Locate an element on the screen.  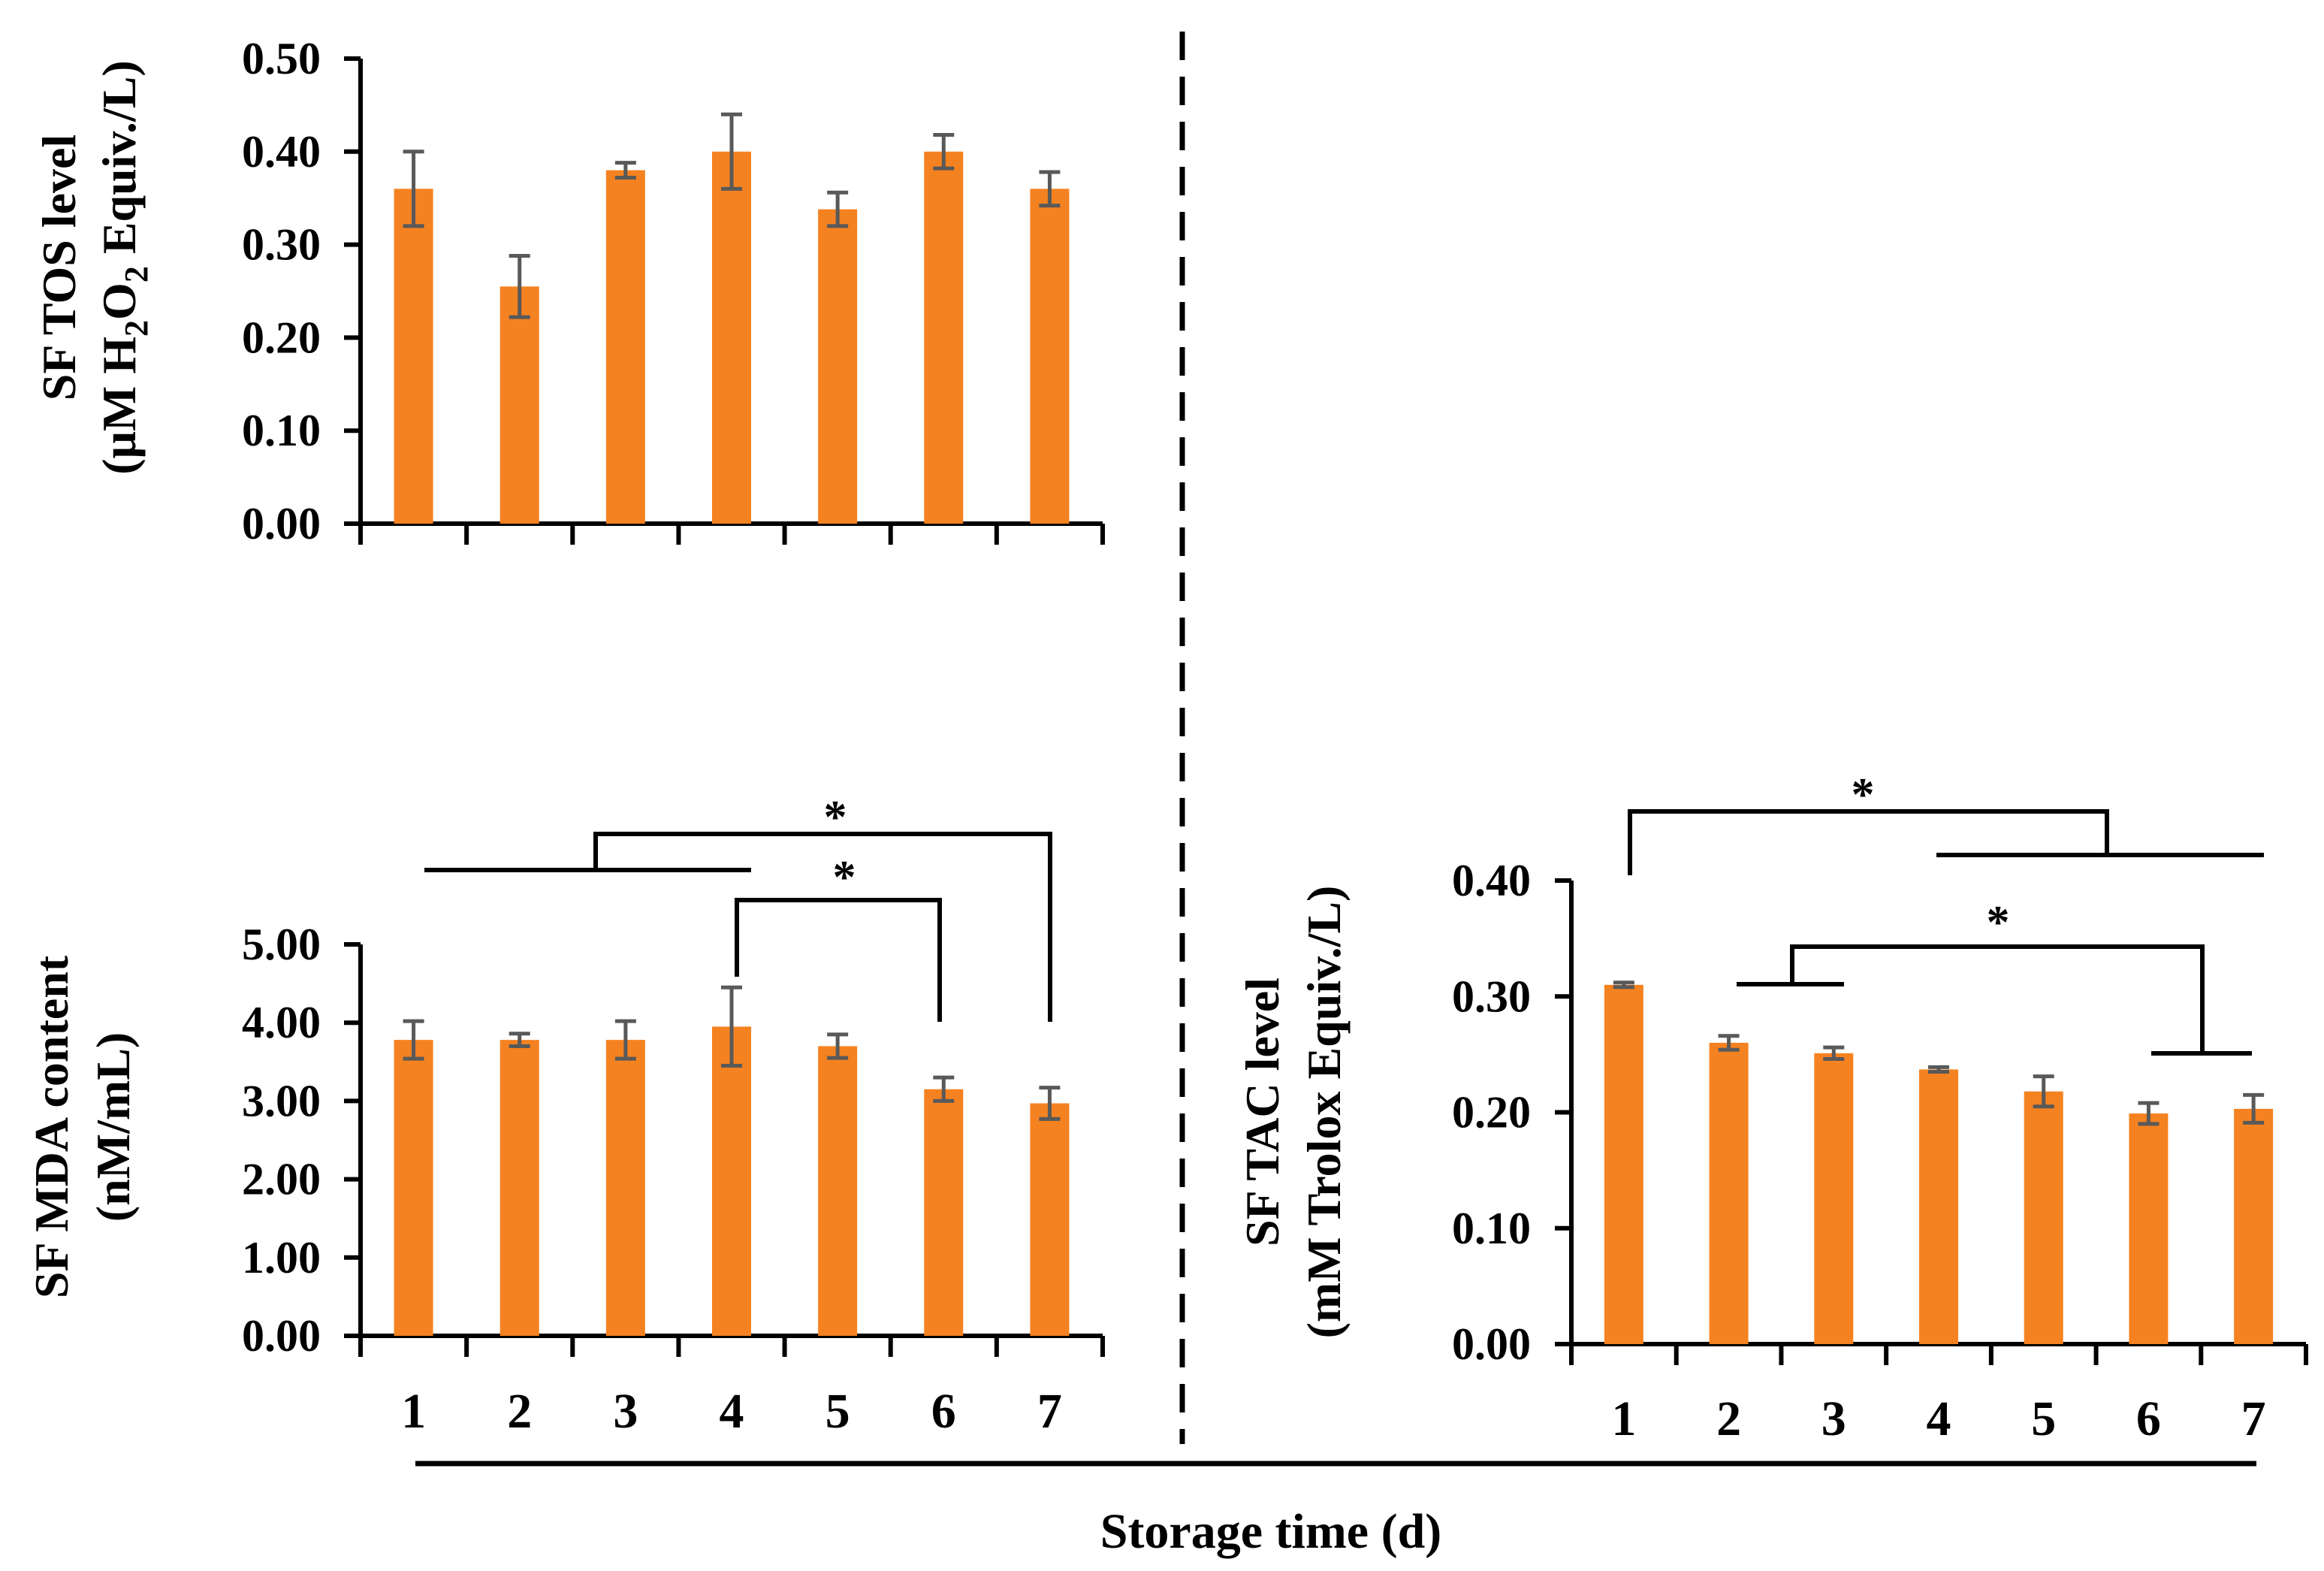
tac-ylabel-line1: SF TAC level is located at coordinates (1262, 1111).